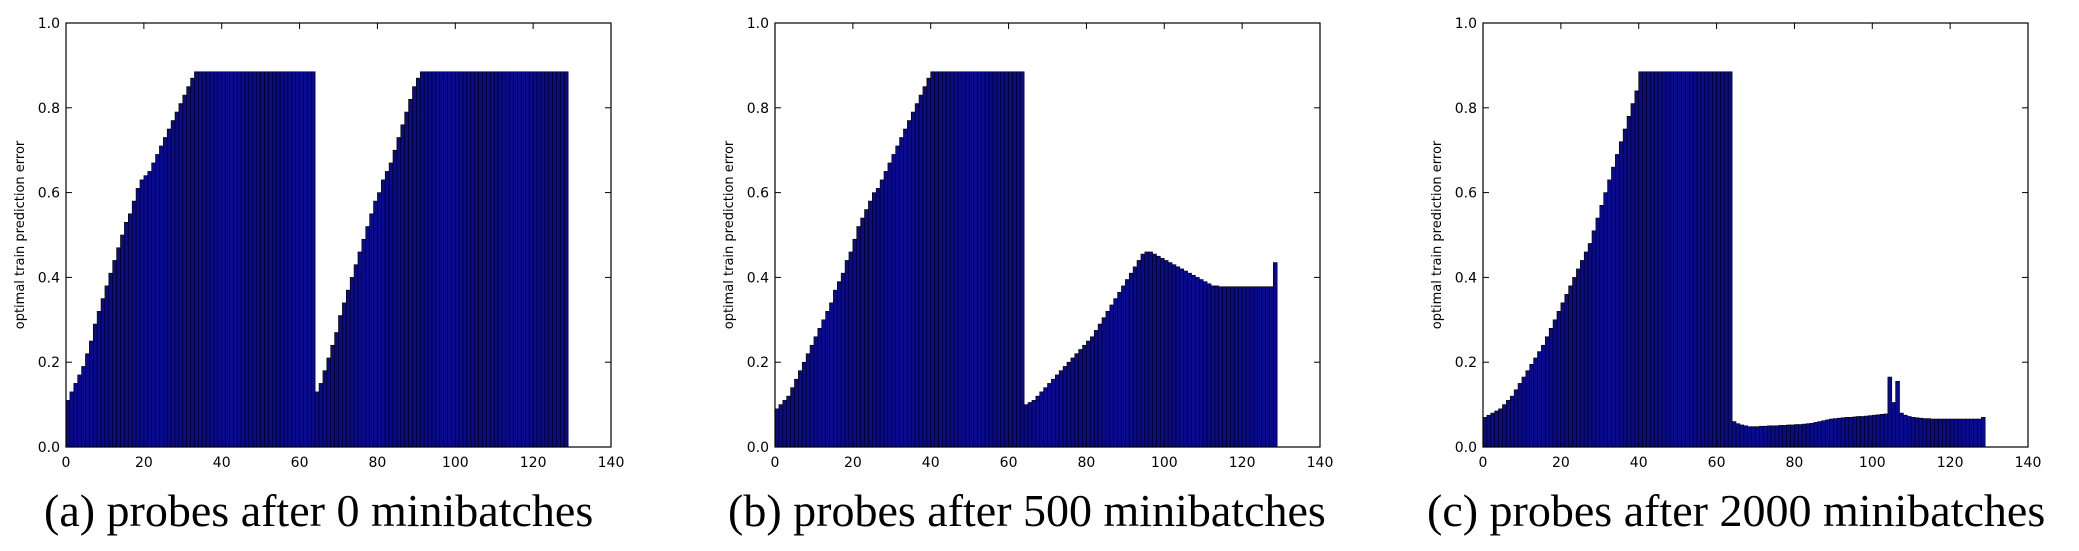 The image size is (2079, 551). I want to click on x-tick-label: 120, so click(1242, 463).